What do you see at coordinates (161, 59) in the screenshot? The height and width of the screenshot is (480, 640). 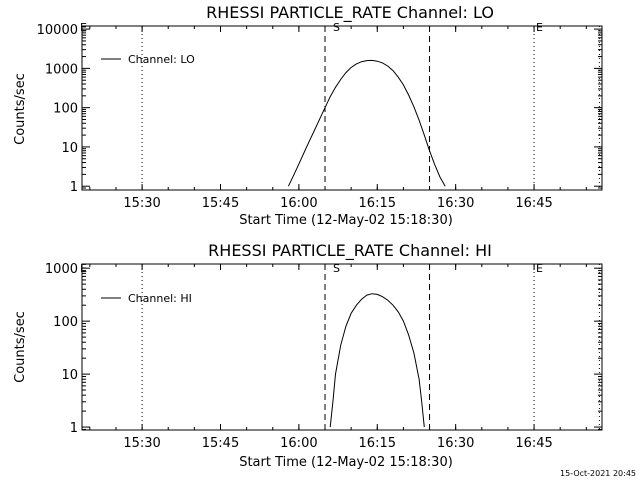 I see `legend-label: Channel: LO` at bounding box center [161, 59].